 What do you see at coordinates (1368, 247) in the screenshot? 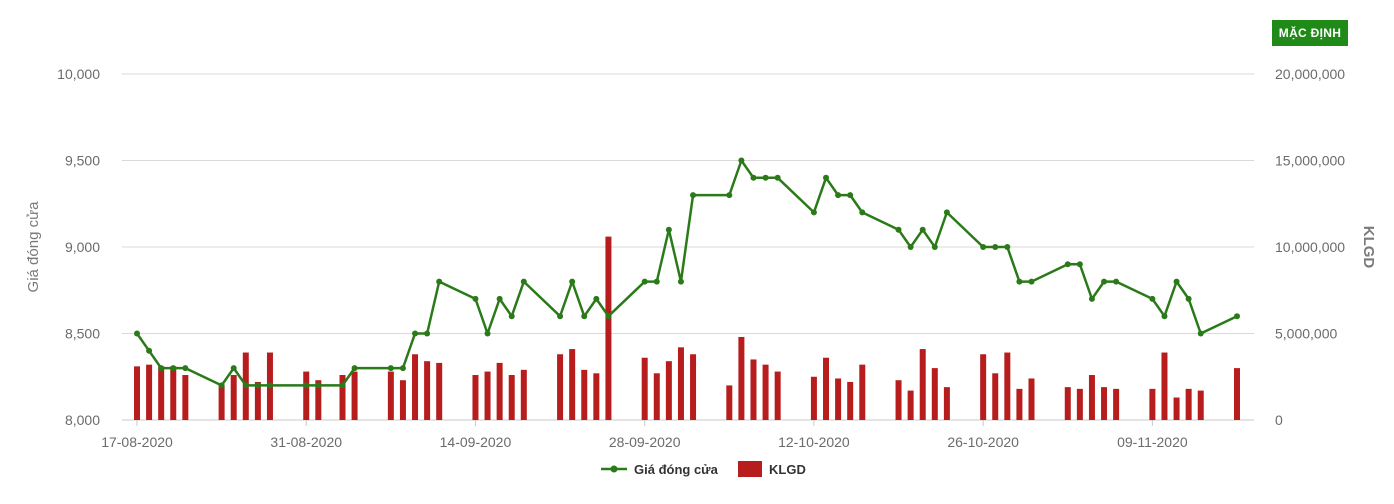
I see `right-axis-title: KLGD` at bounding box center [1368, 247].